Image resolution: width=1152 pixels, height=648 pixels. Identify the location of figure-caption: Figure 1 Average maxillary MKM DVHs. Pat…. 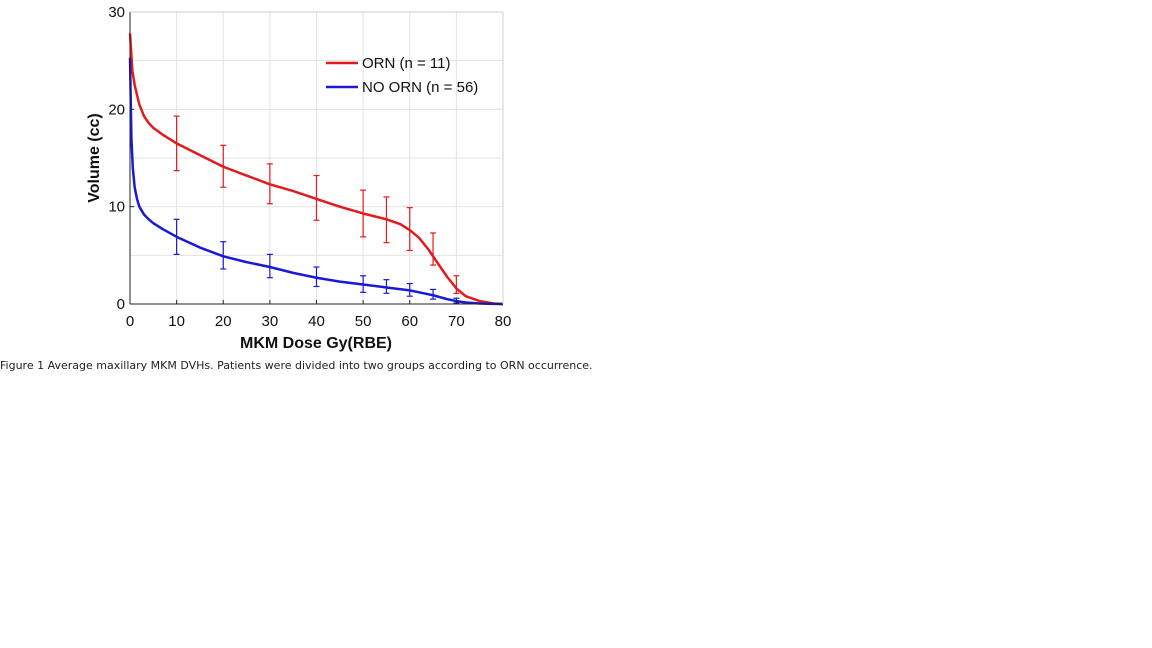
(296, 365).